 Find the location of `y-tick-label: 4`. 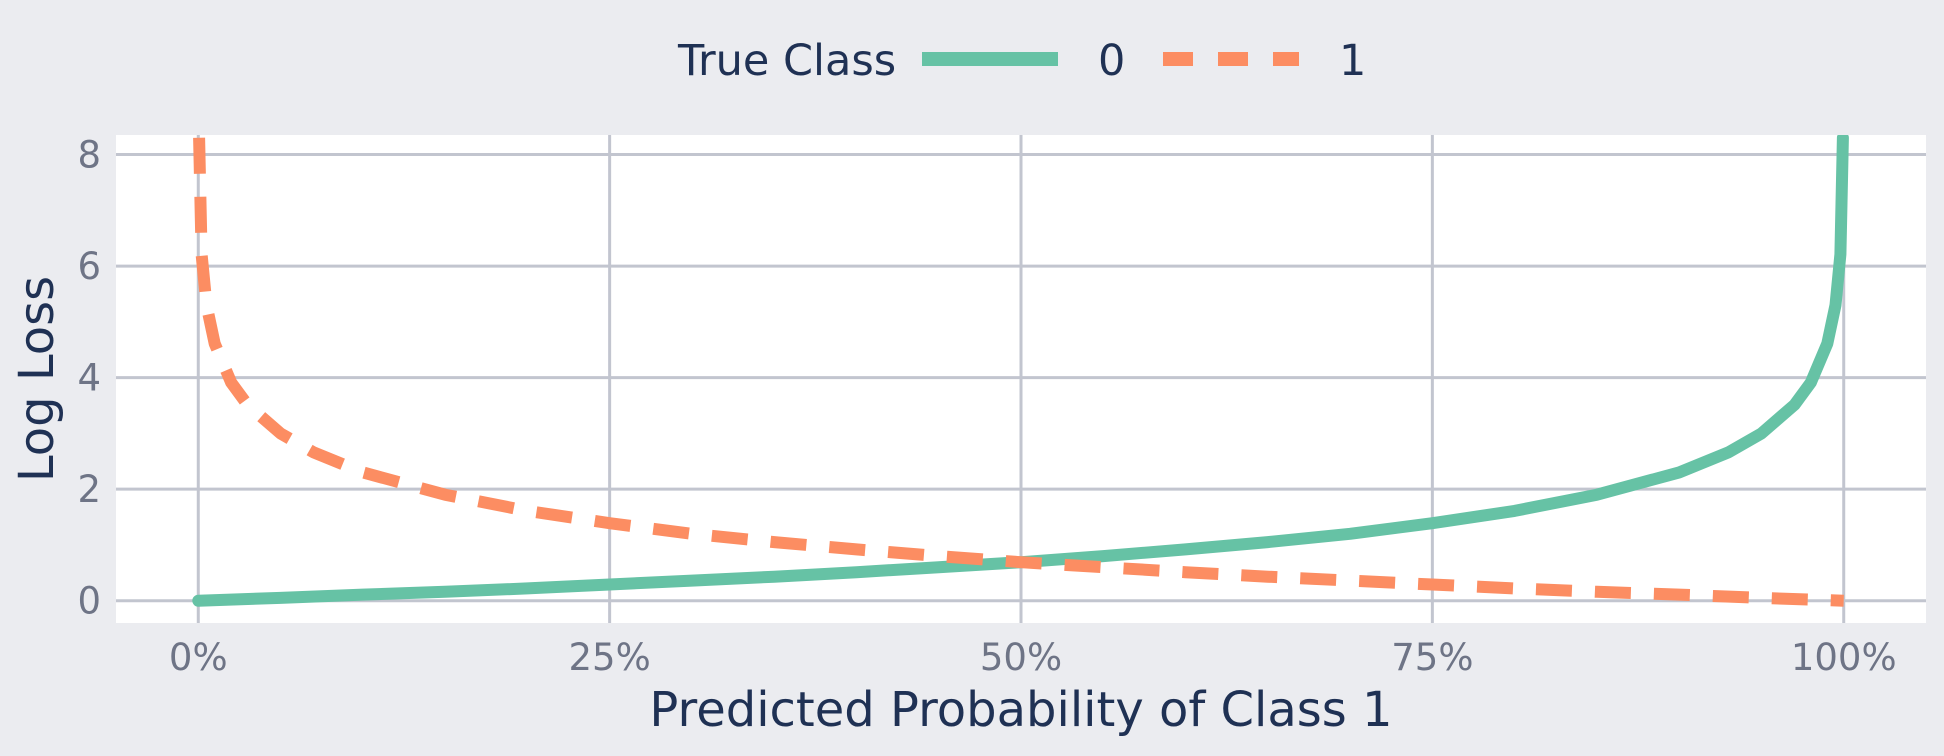

y-tick-label: 4 is located at coordinates (89, 378).